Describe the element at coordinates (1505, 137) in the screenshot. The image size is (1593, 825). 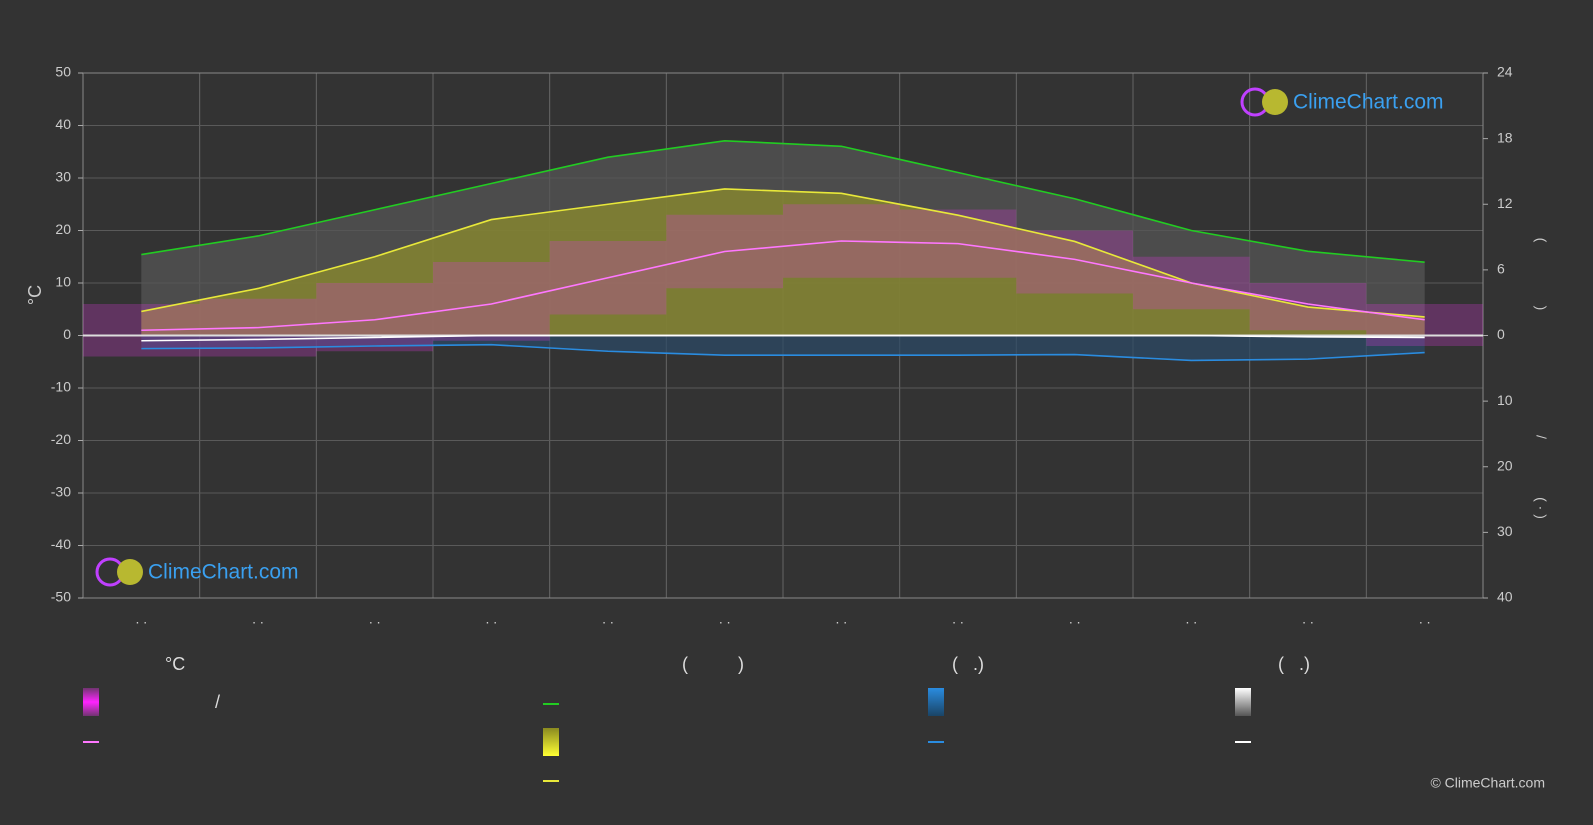
I see `y2-tick-label: 18` at that location.